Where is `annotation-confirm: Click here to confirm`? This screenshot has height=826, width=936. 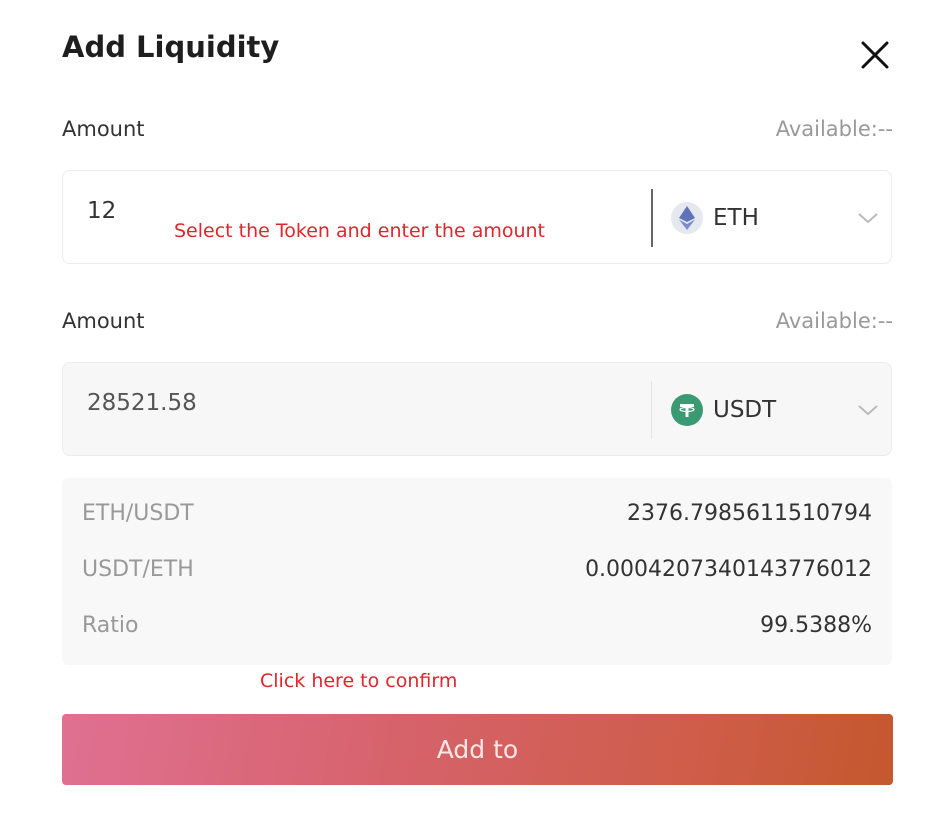 annotation-confirm: Click here to confirm is located at coordinates (359, 681).